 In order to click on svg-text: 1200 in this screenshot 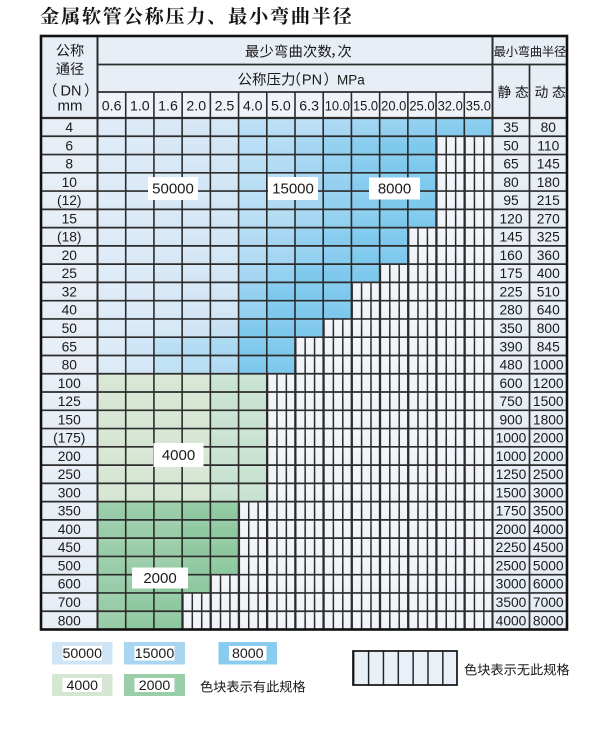, I will do `click(548, 383)`.